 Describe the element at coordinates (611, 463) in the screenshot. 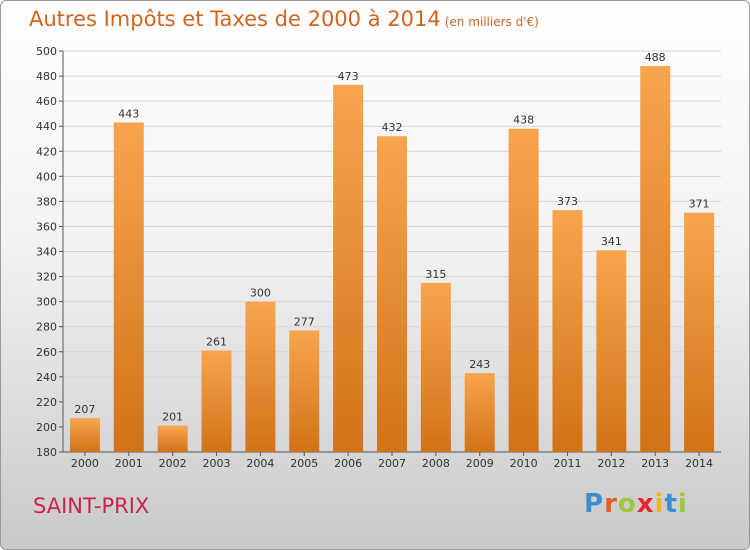

I see `x-tick-label: 2012` at that location.